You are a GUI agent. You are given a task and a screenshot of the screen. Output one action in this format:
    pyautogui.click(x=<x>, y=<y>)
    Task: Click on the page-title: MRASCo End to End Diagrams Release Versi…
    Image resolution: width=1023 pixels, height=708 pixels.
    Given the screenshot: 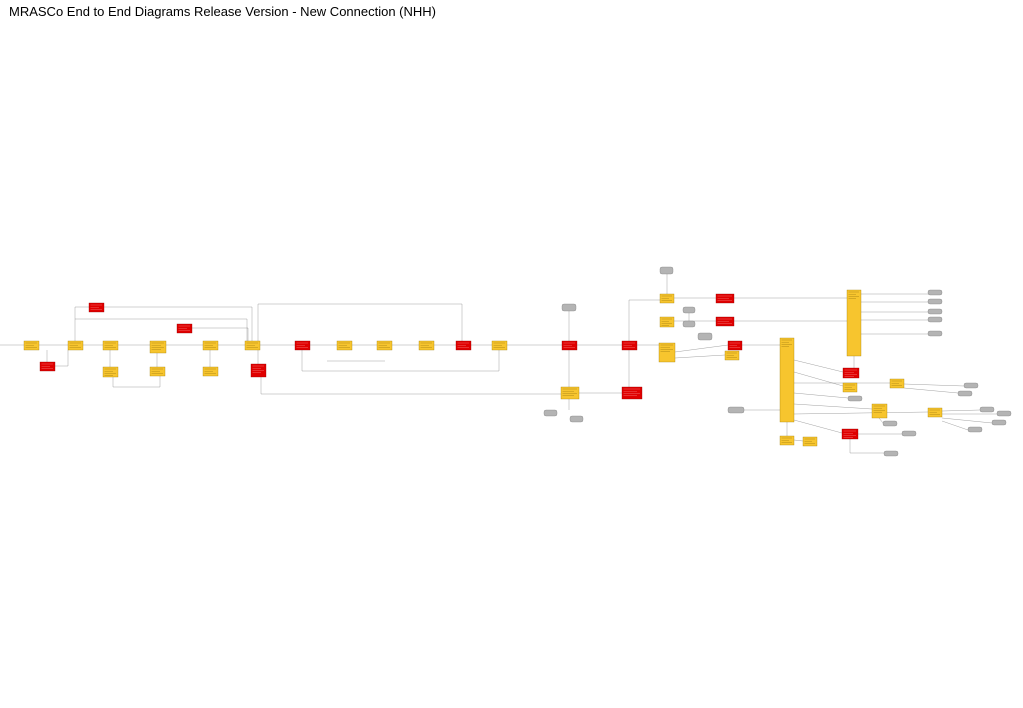 What is the action you would take?
    pyautogui.click(x=223, y=11)
    